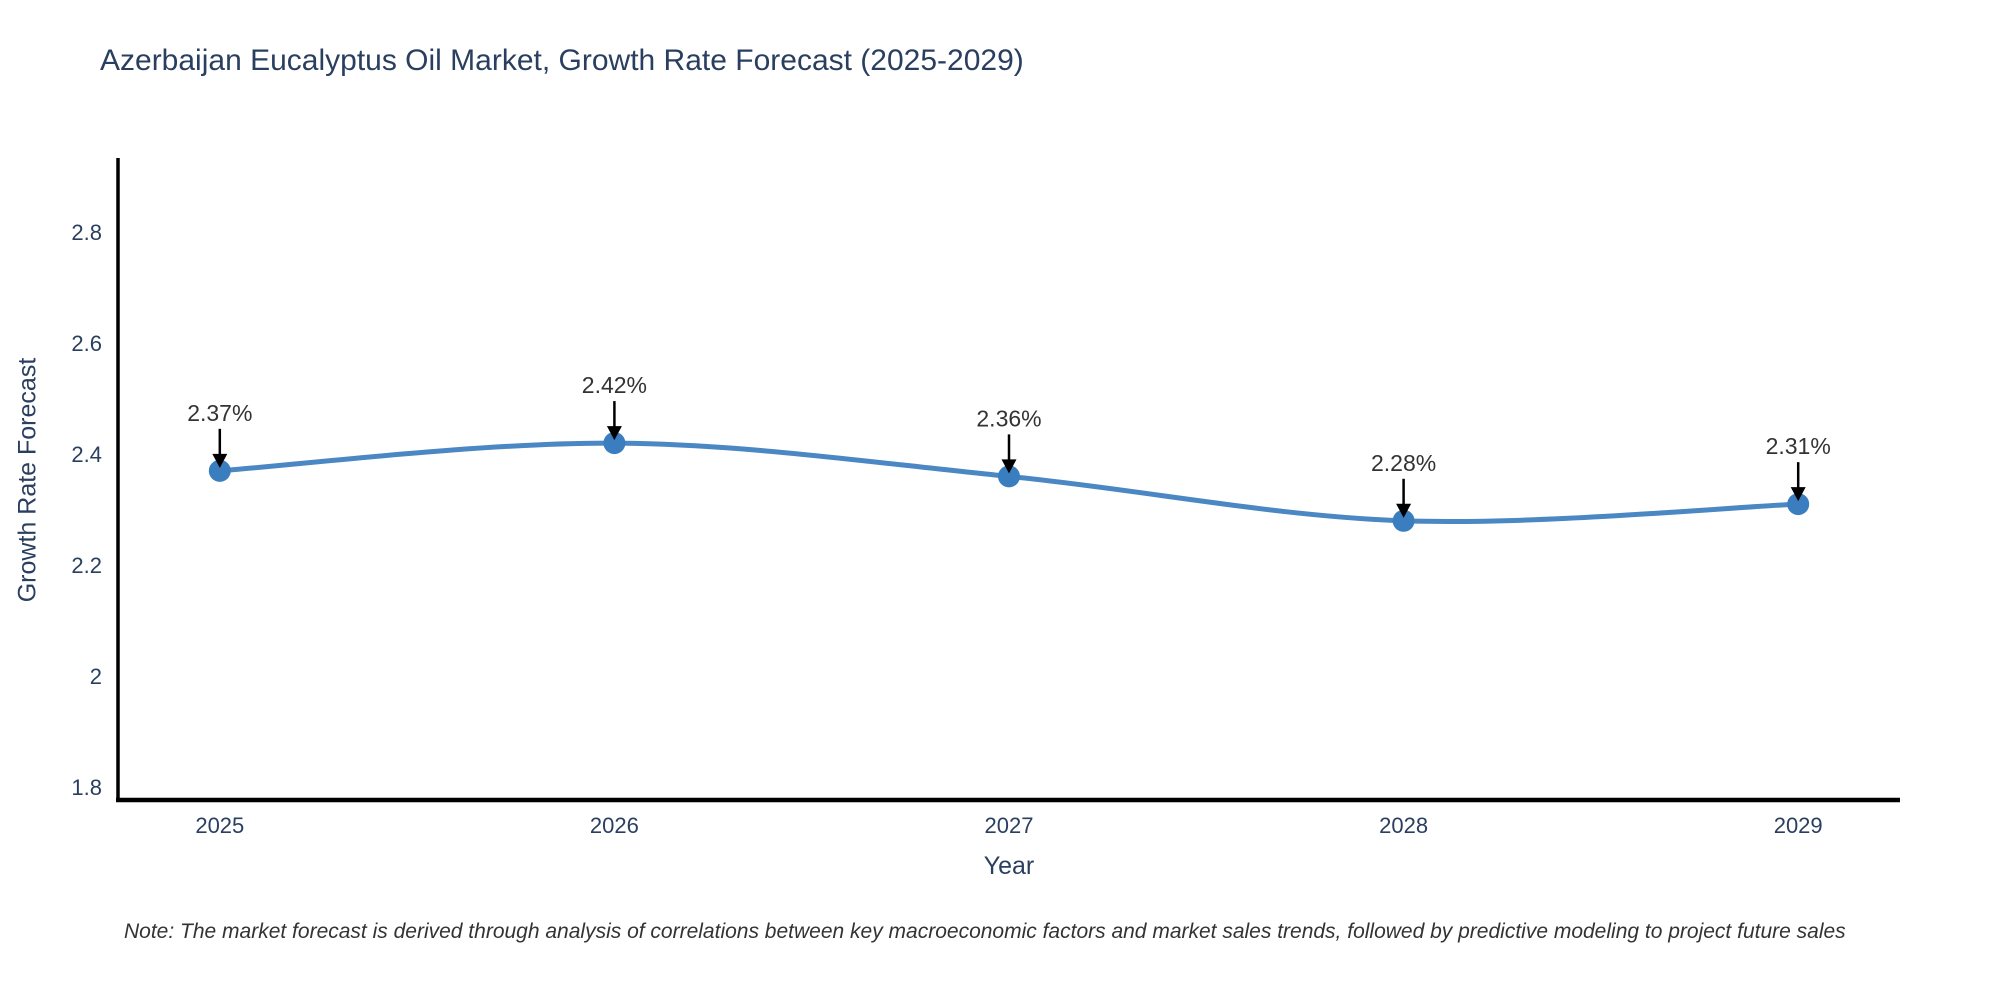 The height and width of the screenshot is (1000, 2000). What do you see at coordinates (96, 676) in the screenshot?
I see `y-tick-label: 2` at bounding box center [96, 676].